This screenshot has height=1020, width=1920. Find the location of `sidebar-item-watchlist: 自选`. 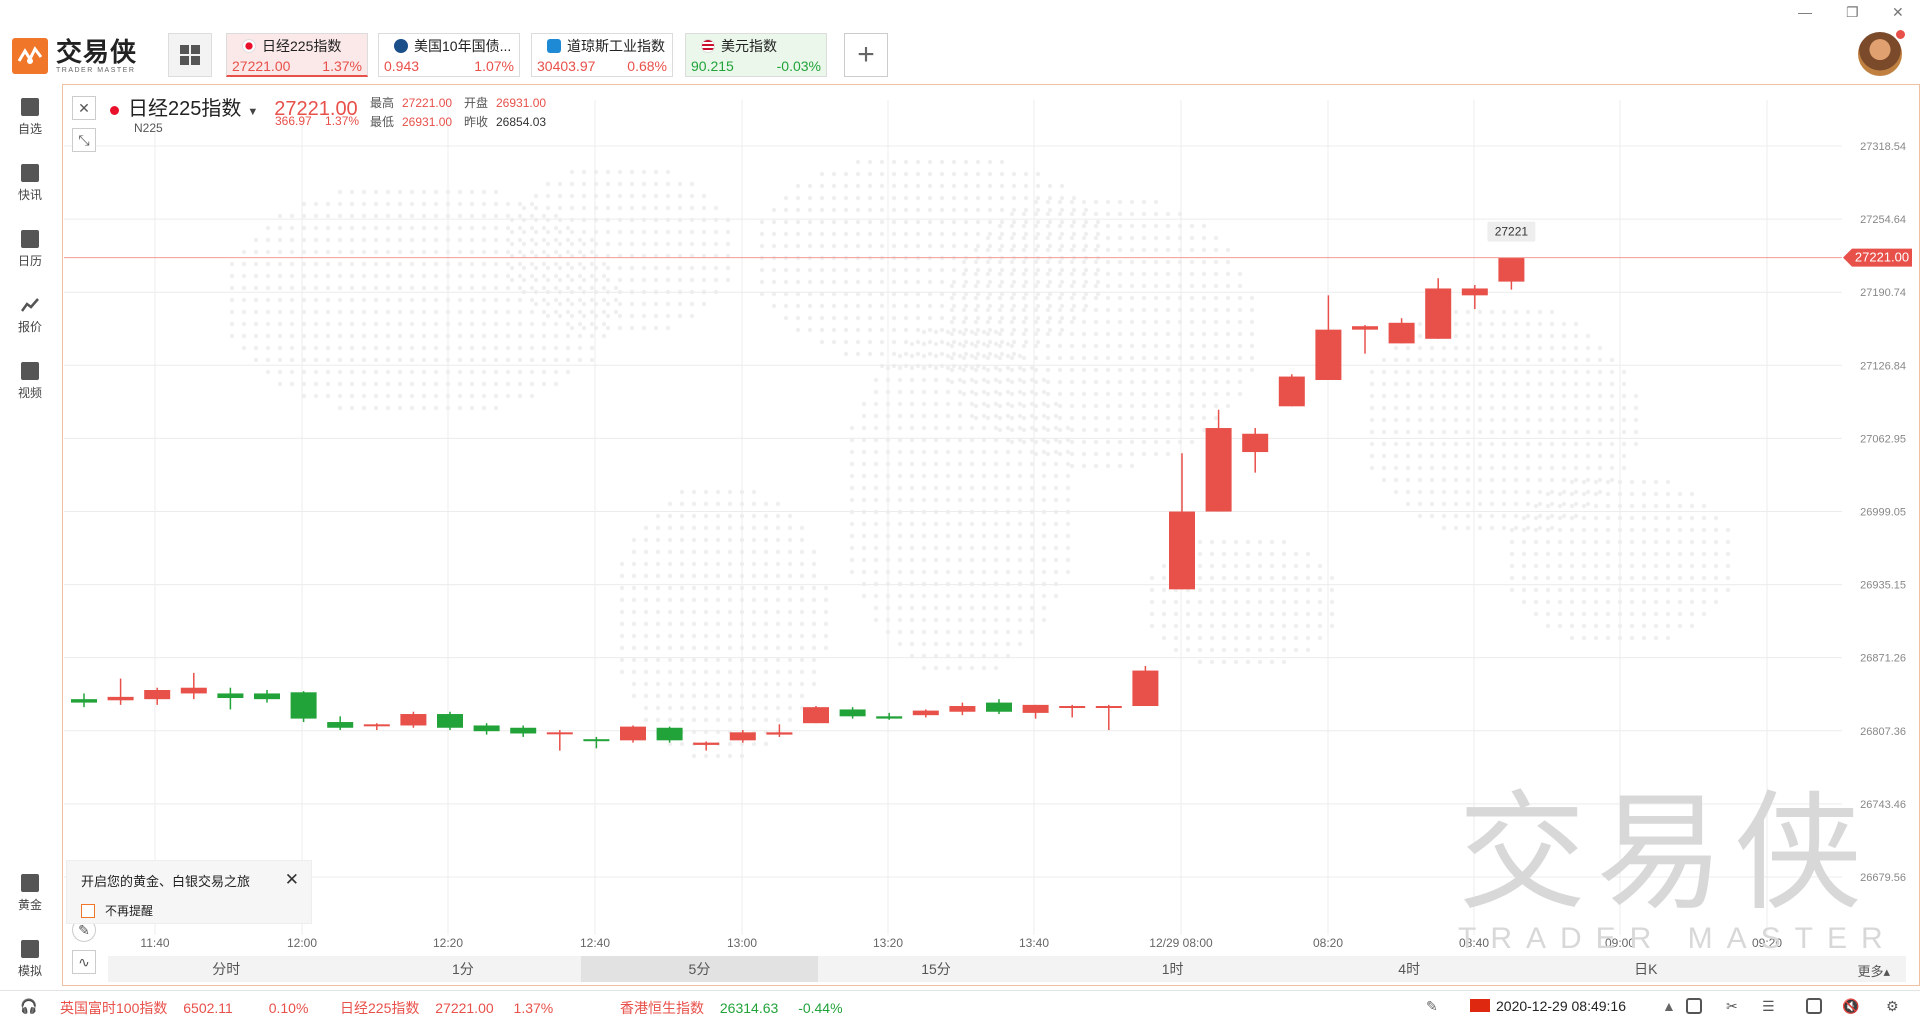

sidebar-item-watchlist: 自选 is located at coordinates (30, 117).